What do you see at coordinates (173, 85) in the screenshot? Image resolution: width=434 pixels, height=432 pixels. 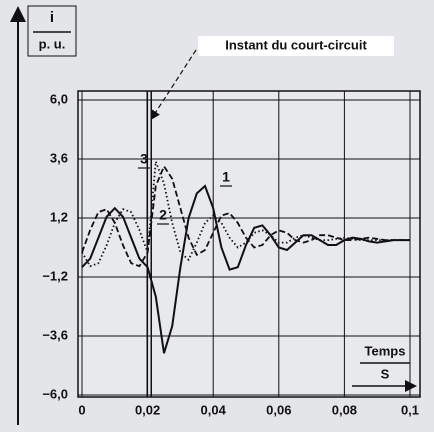 I see `annotation-arrow` at bounding box center [173, 85].